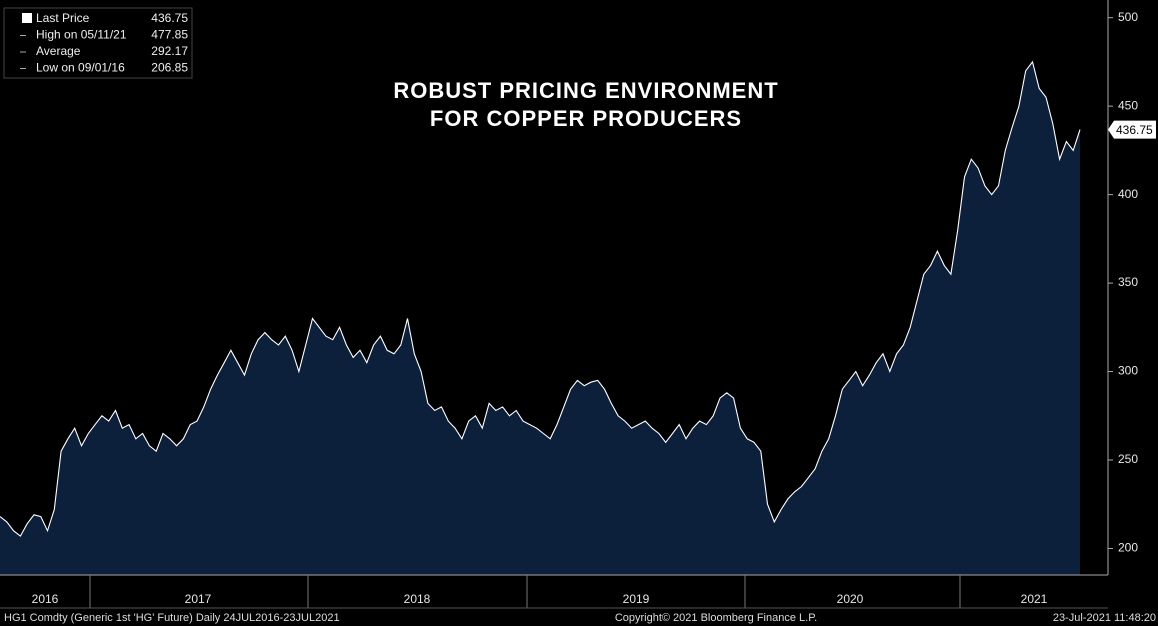  I want to click on chart-title: FOR COPPER PRODUCERS, so click(586, 118).